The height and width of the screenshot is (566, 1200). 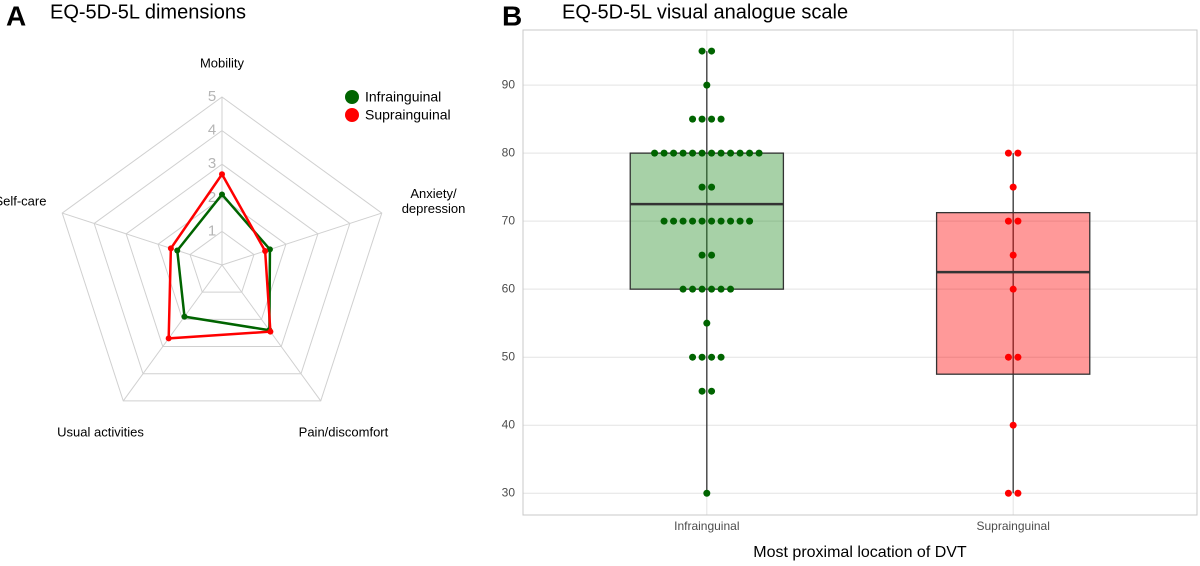 What do you see at coordinates (222, 63) in the screenshot?
I see `axis-label: Mobility` at bounding box center [222, 63].